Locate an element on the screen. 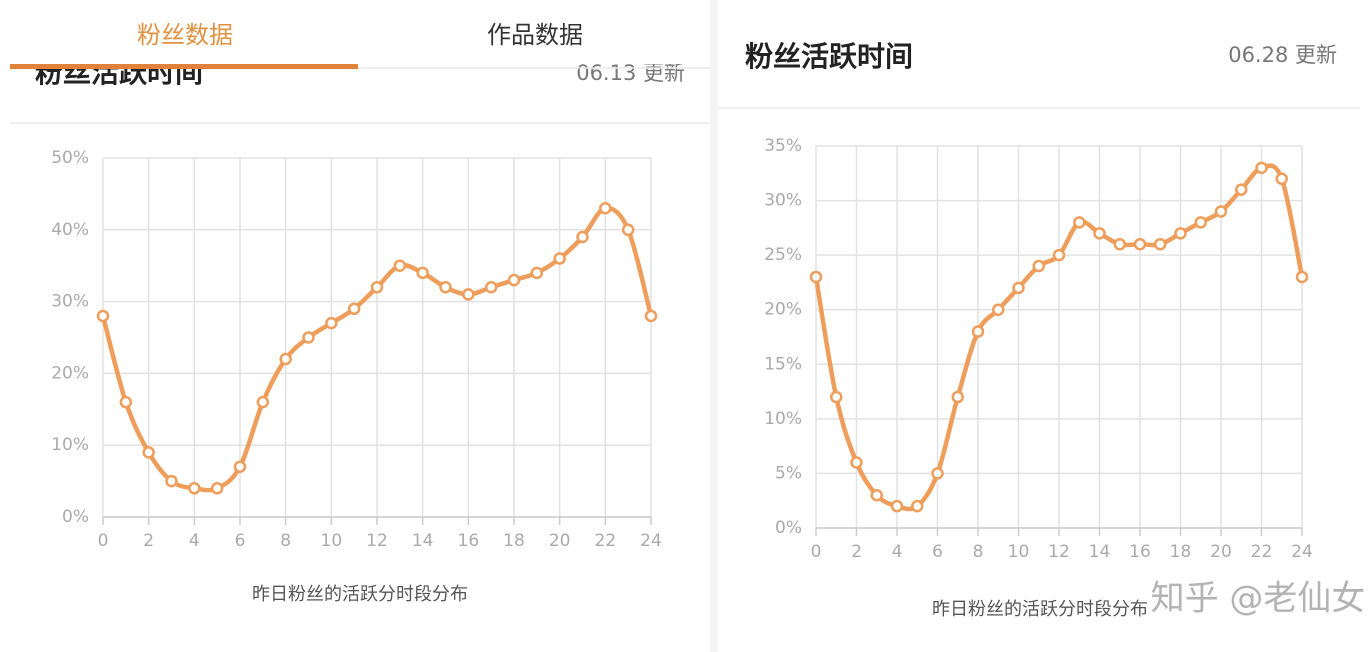 The image size is (1371, 652). y-tick-label: 25% is located at coordinates (783, 255).